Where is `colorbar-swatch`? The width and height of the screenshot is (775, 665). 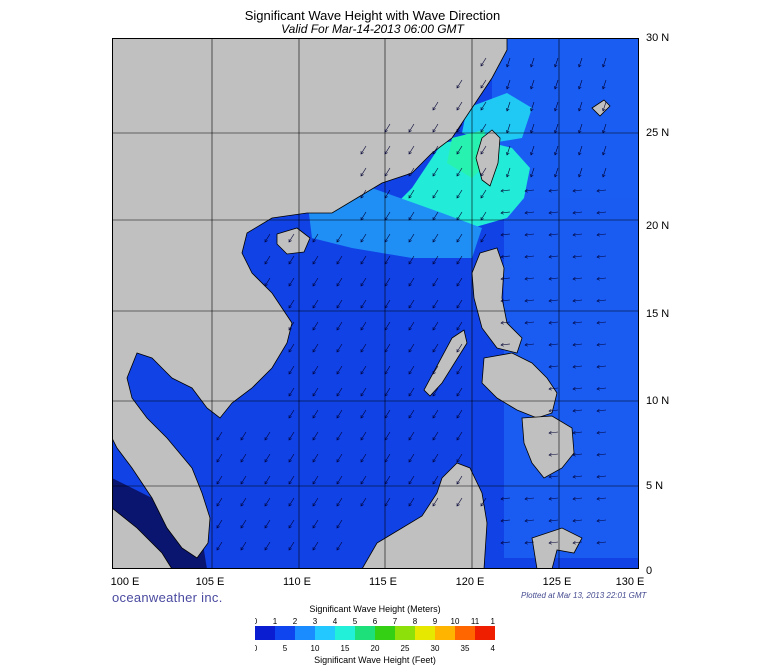
colorbar-swatch is located at coordinates (305, 633).